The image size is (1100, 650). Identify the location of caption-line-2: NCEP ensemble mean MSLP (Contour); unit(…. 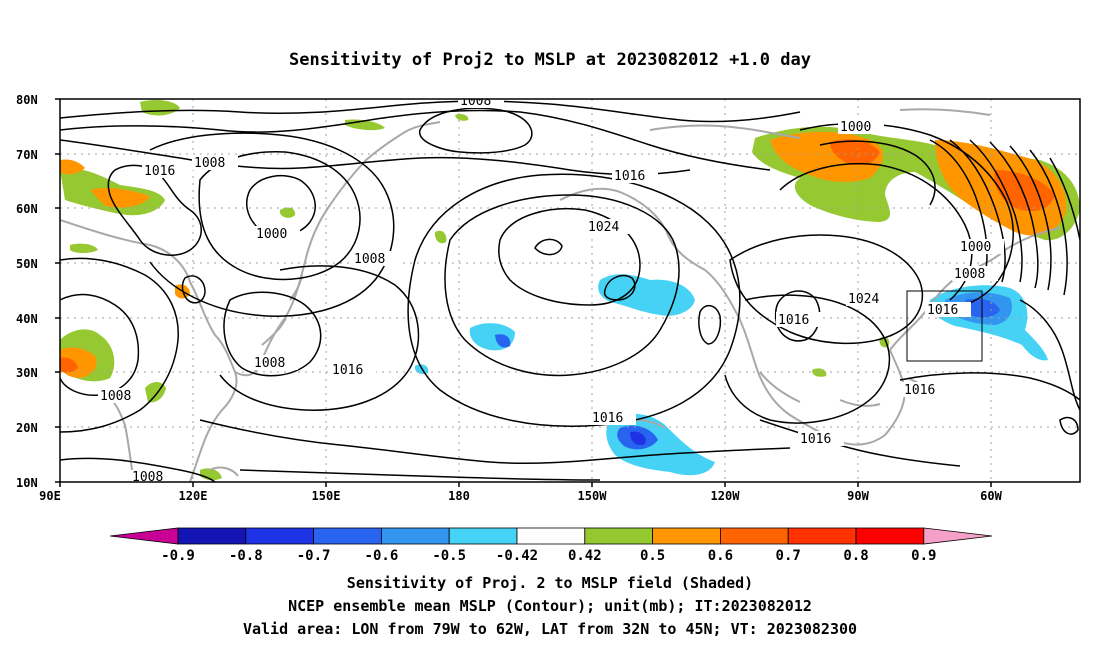
(550, 606).